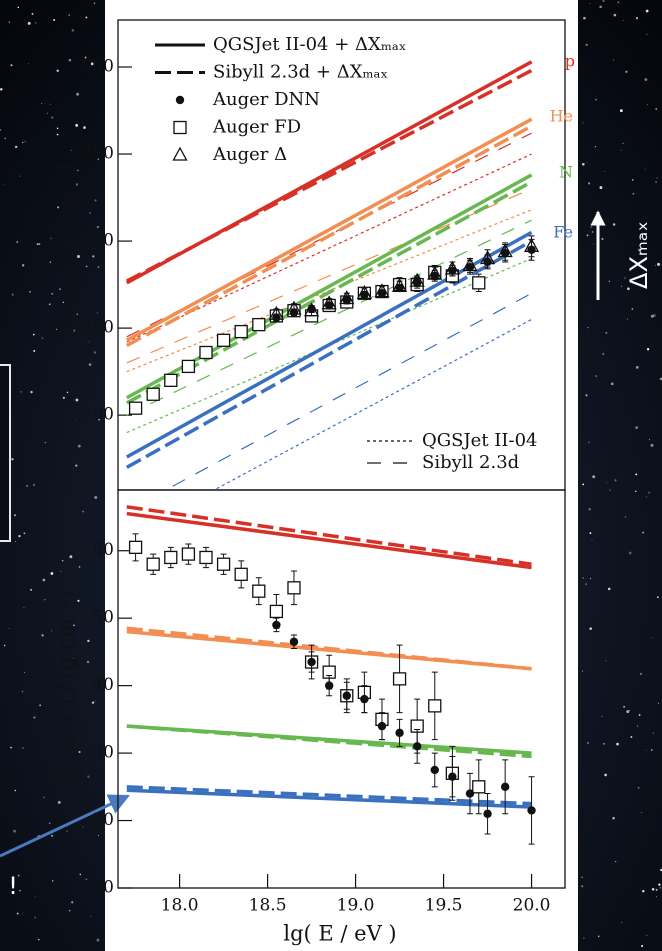  I want to click on y-axis-title: ⟨ Xₘₐₓ ⟩ / (g cm⁻²), so click(67, 255).